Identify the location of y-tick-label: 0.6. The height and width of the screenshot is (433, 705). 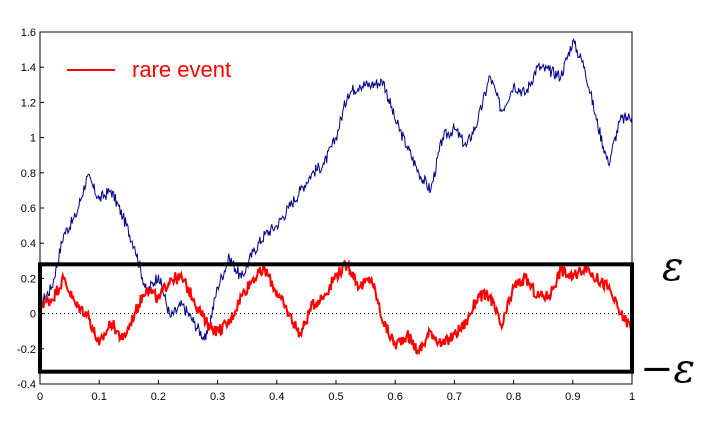
(28, 209).